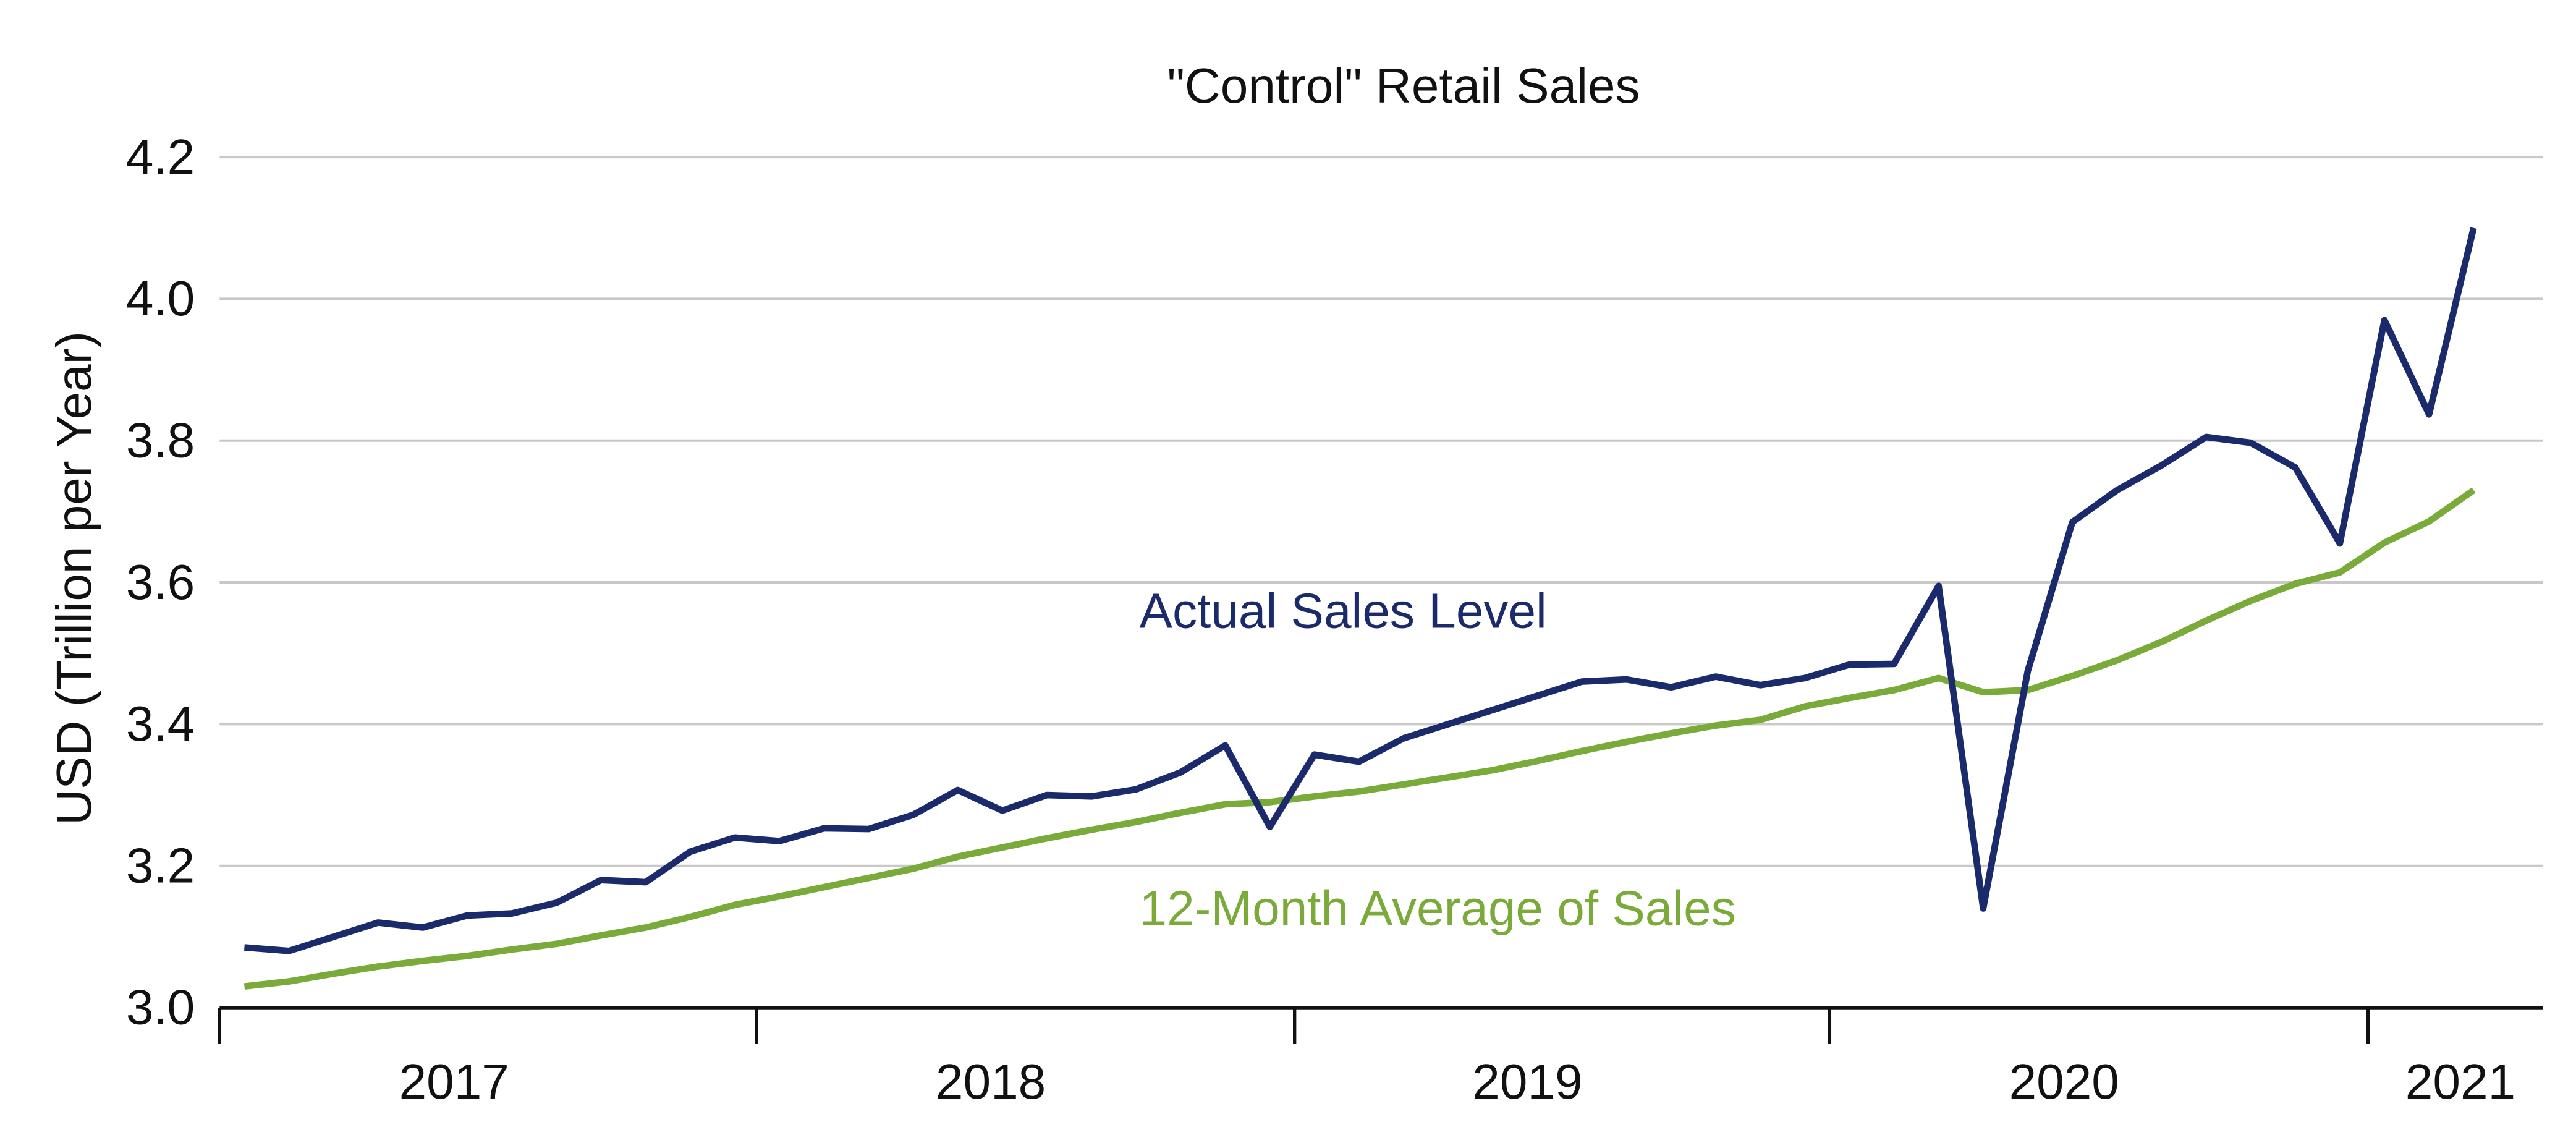 Image resolution: width=2576 pixels, height=1135 pixels. What do you see at coordinates (991, 1081) in the screenshot?
I see `x-tick-label: 2018` at bounding box center [991, 1081].